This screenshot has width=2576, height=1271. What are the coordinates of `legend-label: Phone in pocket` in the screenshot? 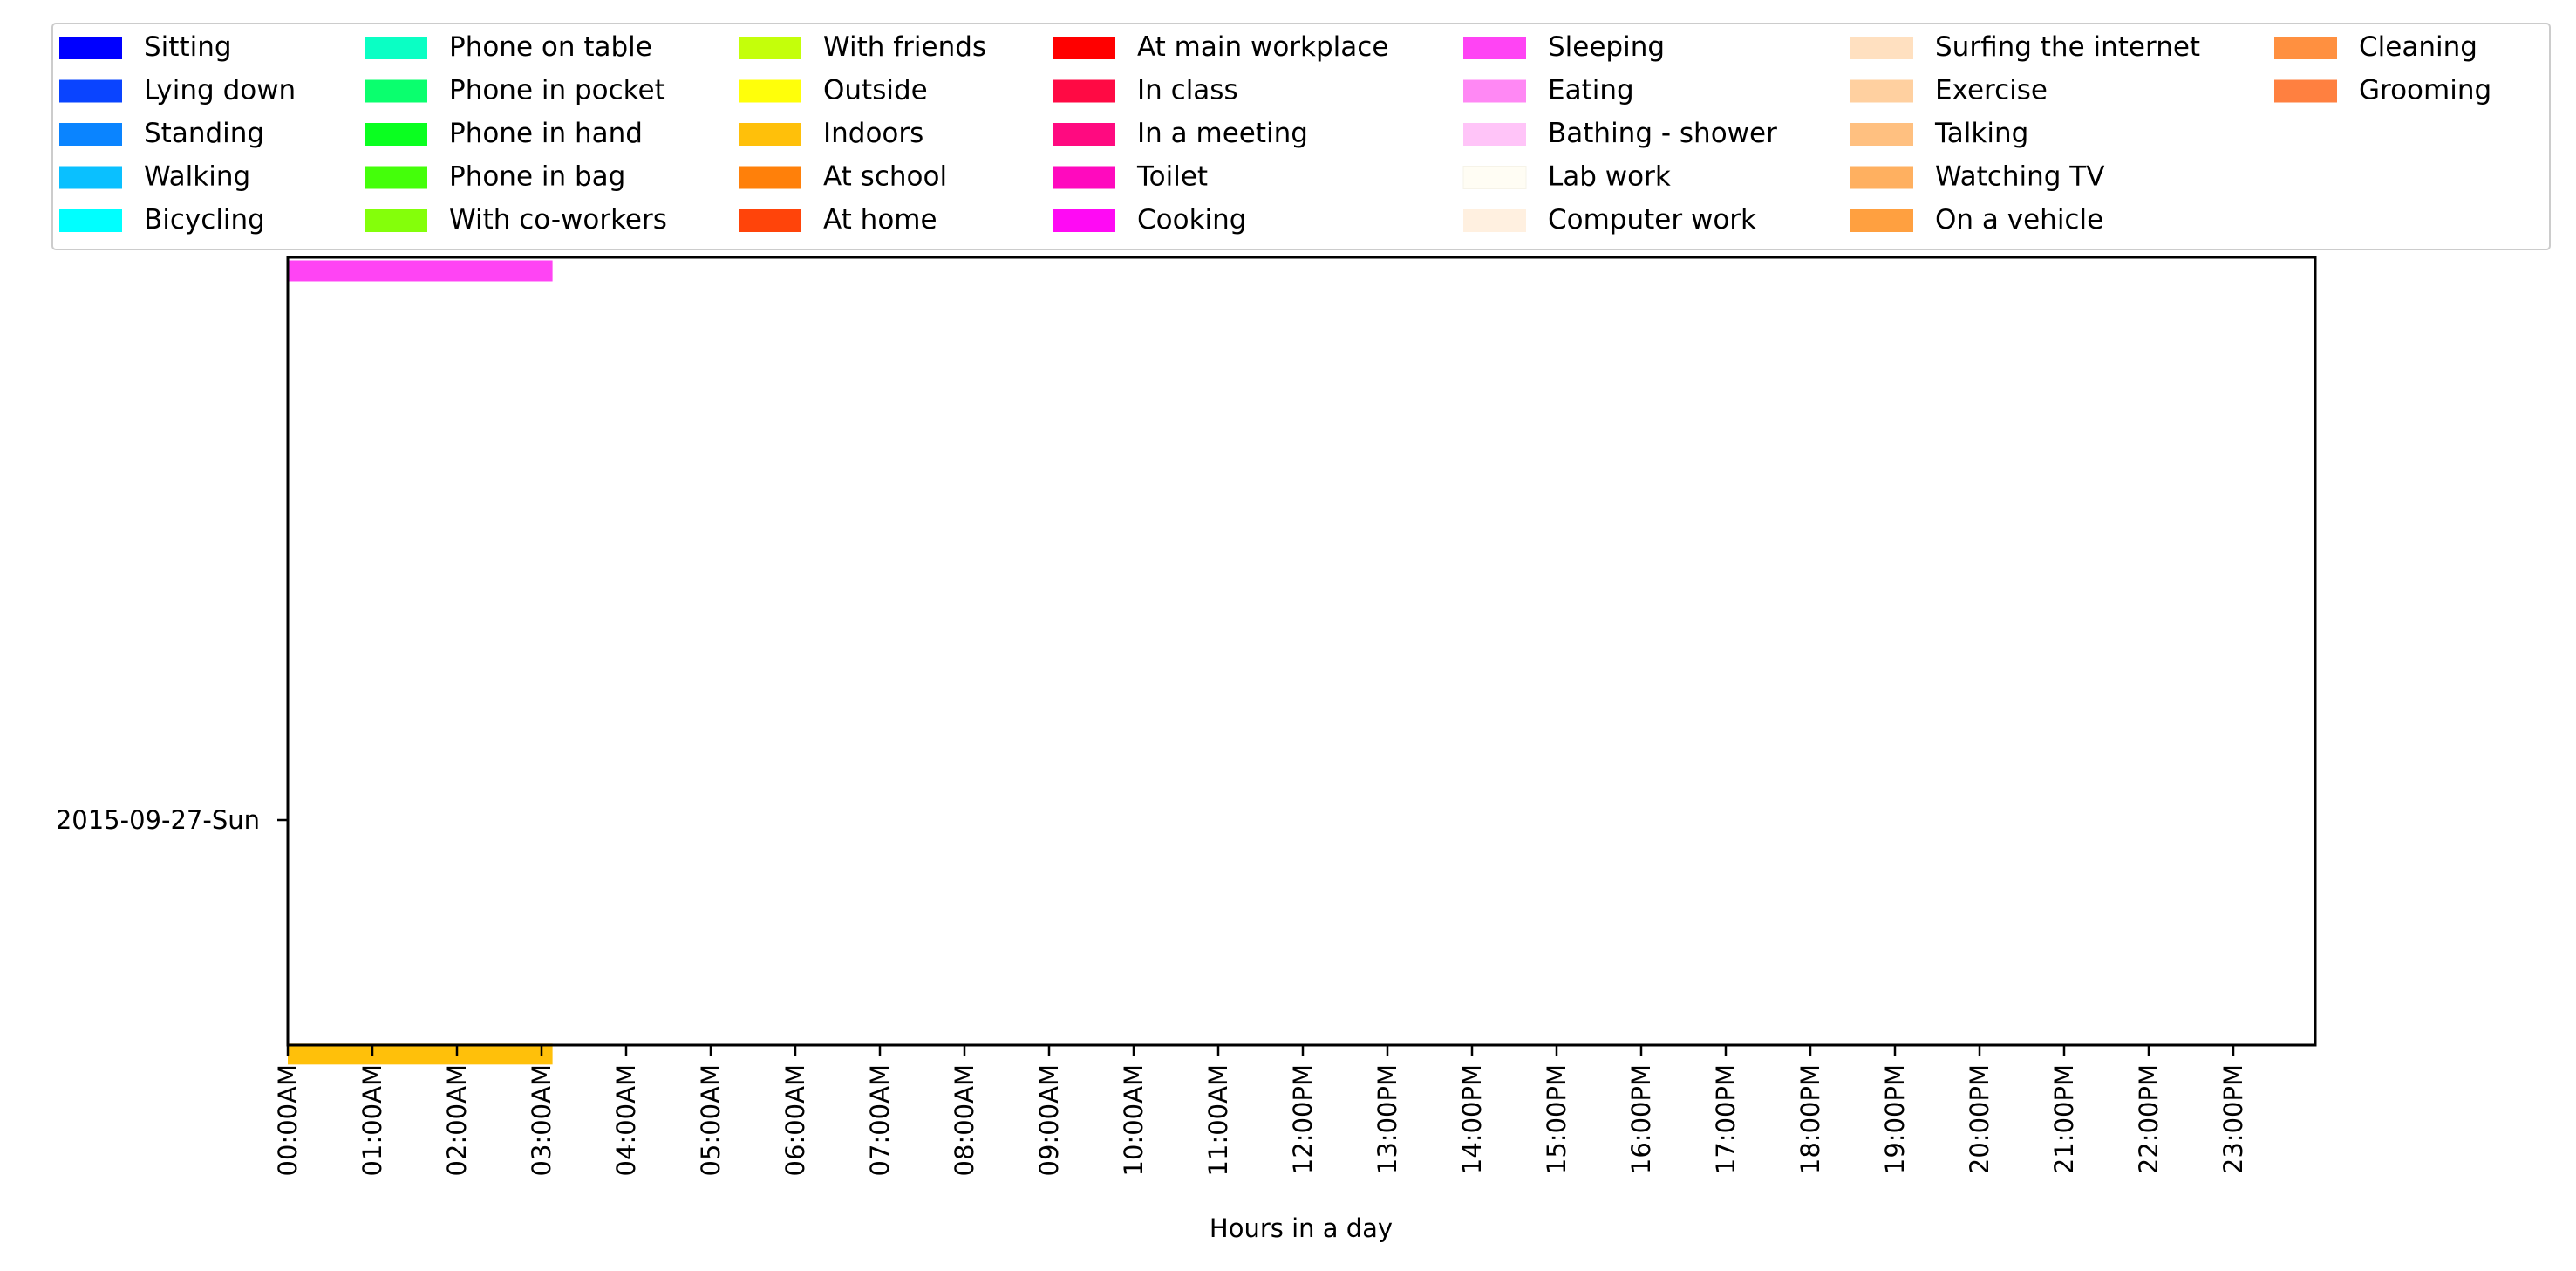 It's located at (557, 90).